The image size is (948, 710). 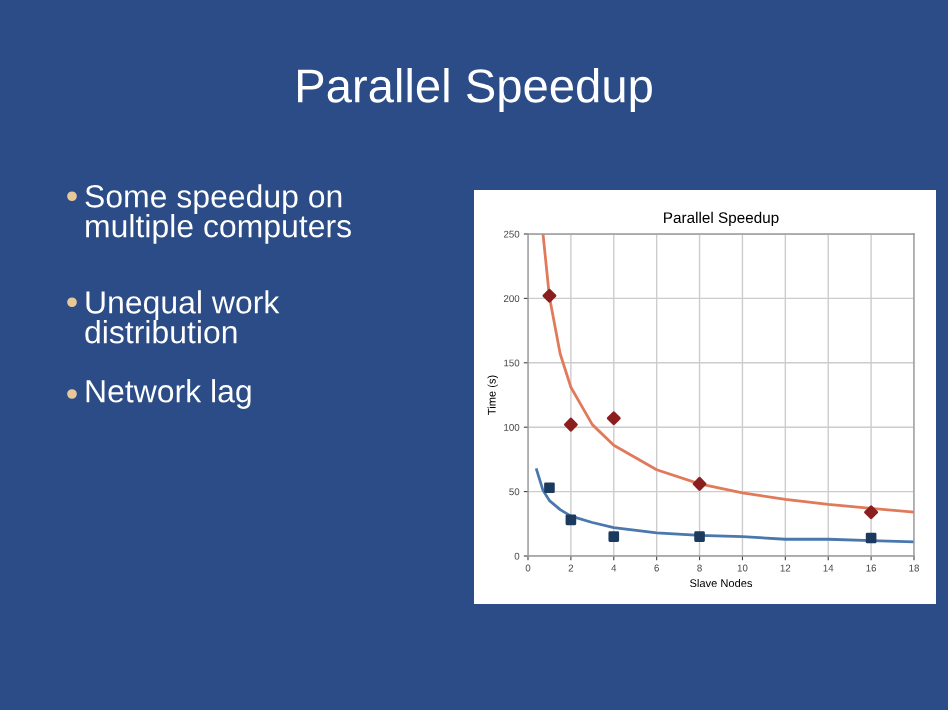 What do you see at coordinates (218, 214) in the screenshot?
I see `text: Some speedup on multiple computers` at bounding box center [218, 214].